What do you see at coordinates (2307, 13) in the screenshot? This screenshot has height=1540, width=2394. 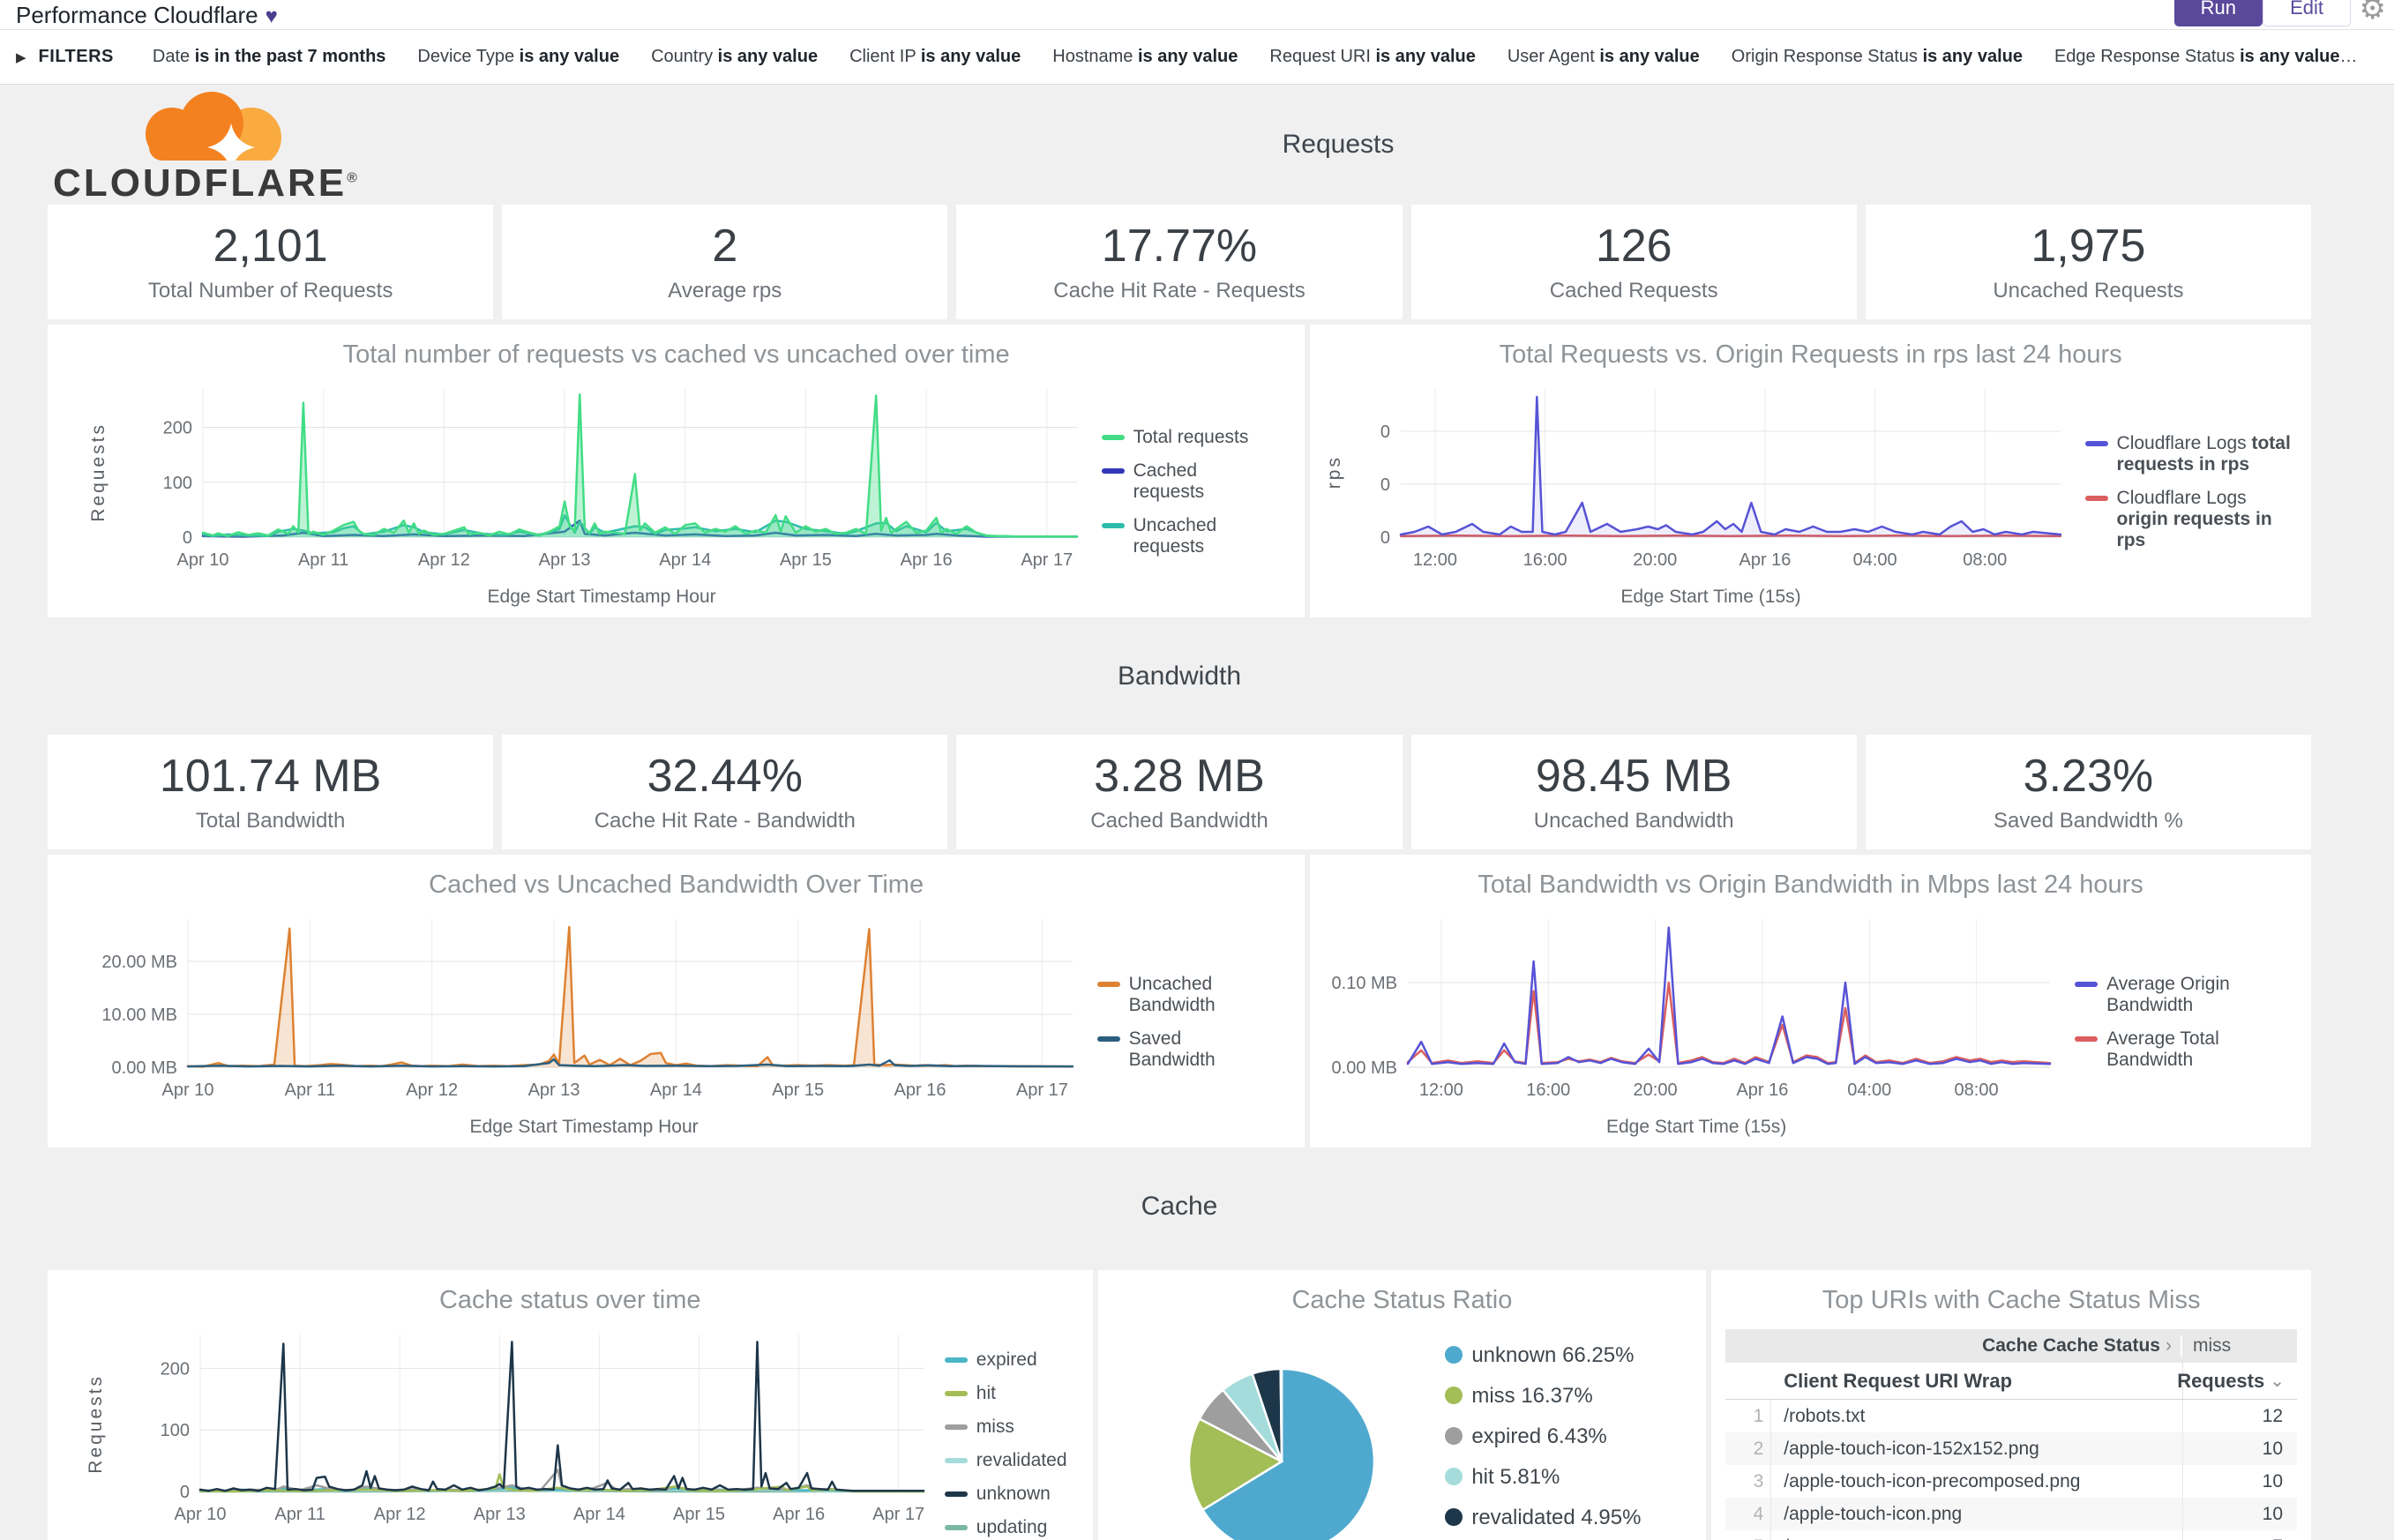 I see `edit-button: Edit` at bounding box center [2307, 13].